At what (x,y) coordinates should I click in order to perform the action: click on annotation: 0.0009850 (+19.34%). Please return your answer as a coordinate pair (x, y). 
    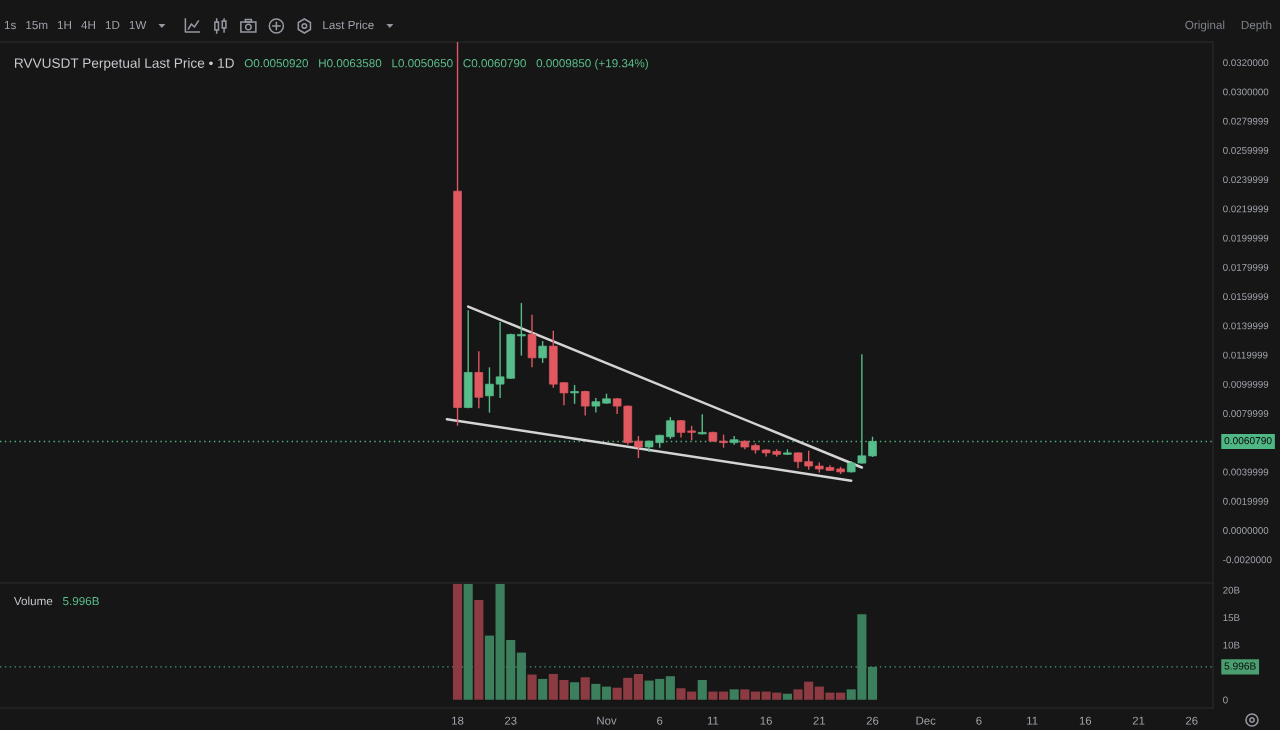
    Looking at the image, I should click on (592, 64).